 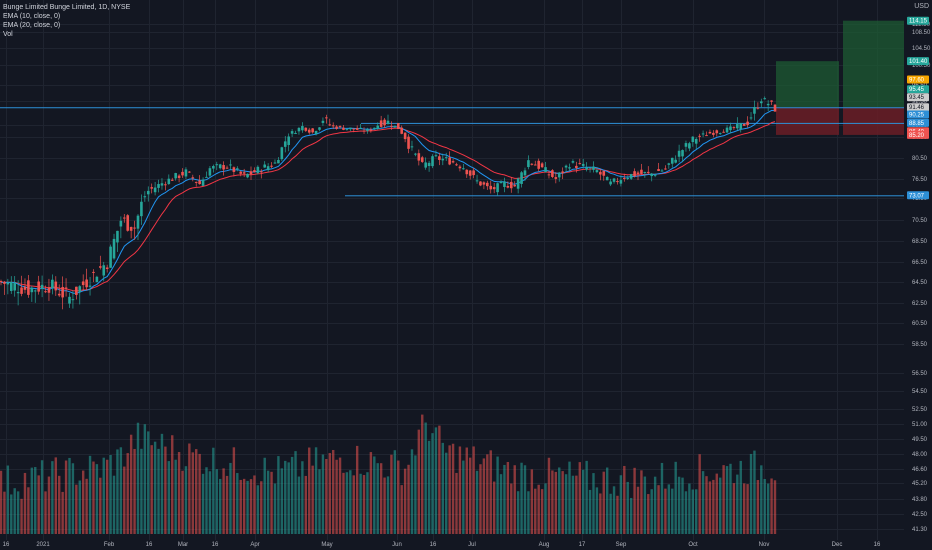 What do you see at coordinates (433, 545) in the screenshot?
I see `x-tick-label: 16` at bounding box center [433, 545].